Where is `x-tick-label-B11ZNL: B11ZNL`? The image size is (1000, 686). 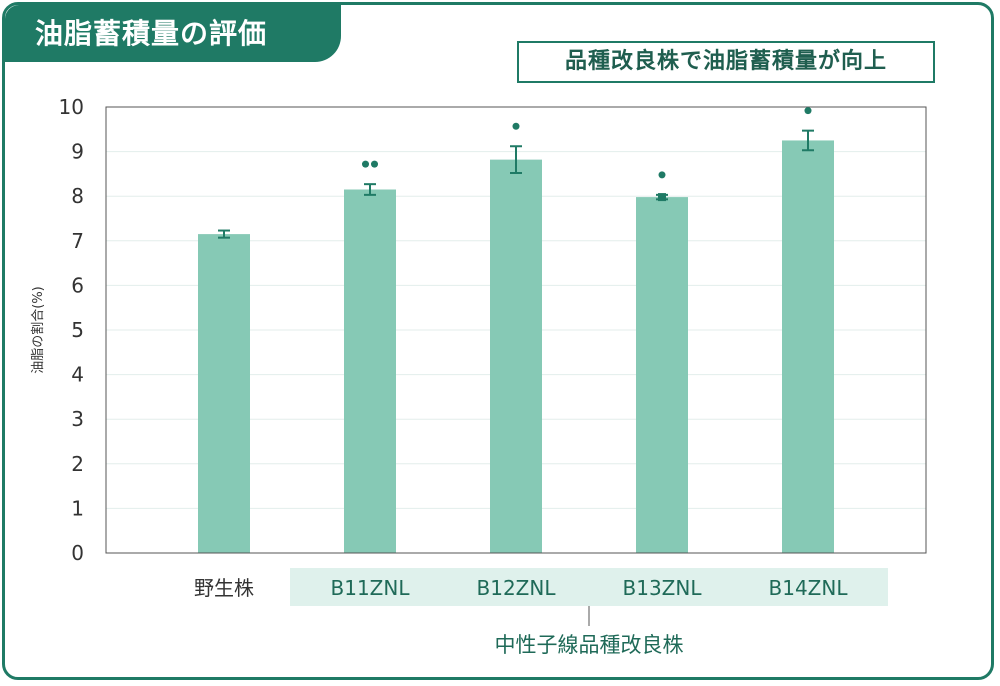 x-tick-label-B11ZNL: B11ZNL is located at coordinates (371, 588).